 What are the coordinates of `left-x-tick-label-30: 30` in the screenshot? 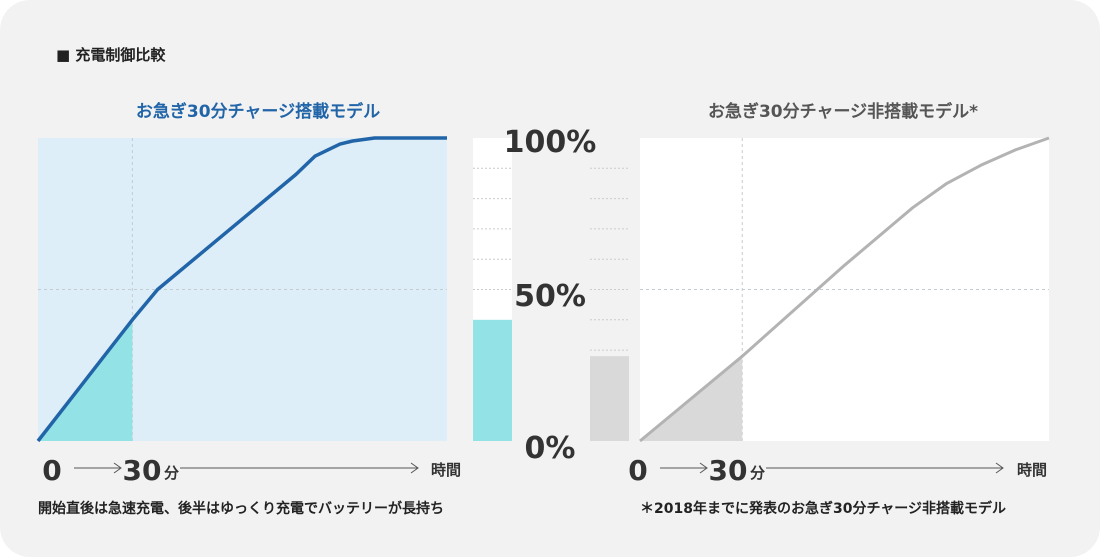 It's located at (142, 470).